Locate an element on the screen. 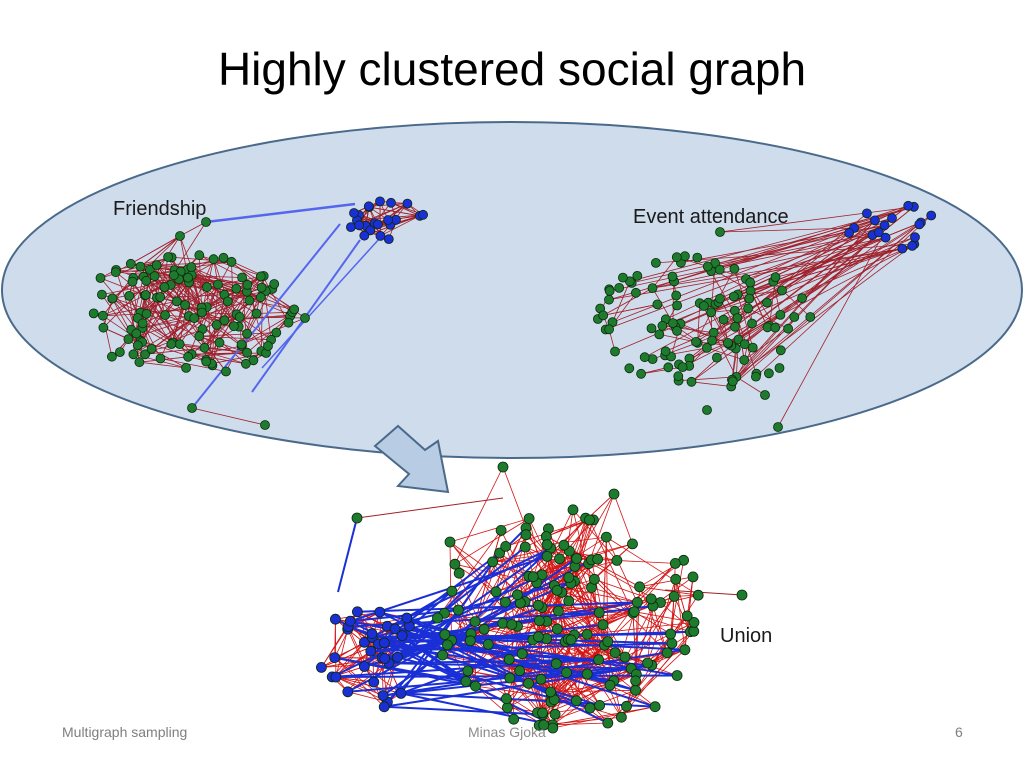 This screenshot has height=768, width=1024. event-green-nodes is located at coordinates (704, 329).